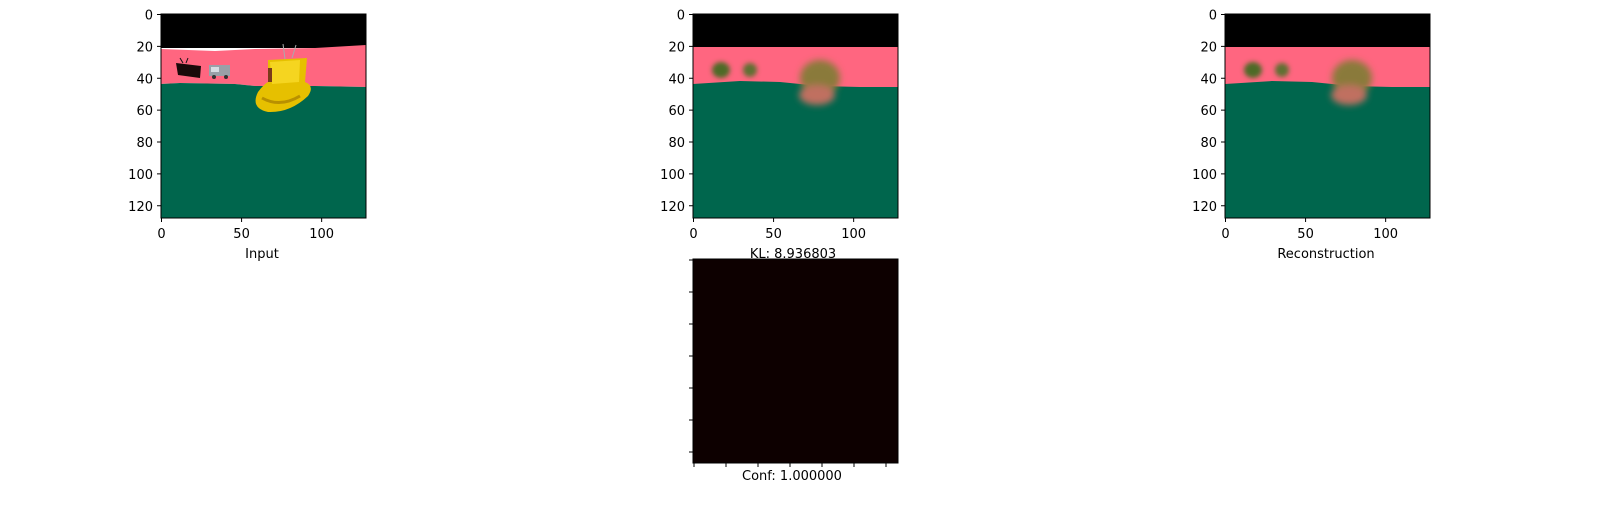 This screenshot has width=1612, height=510. Describe the element at coordinates (1351, 82) in the screenshot. I see `recon-object` at that location.